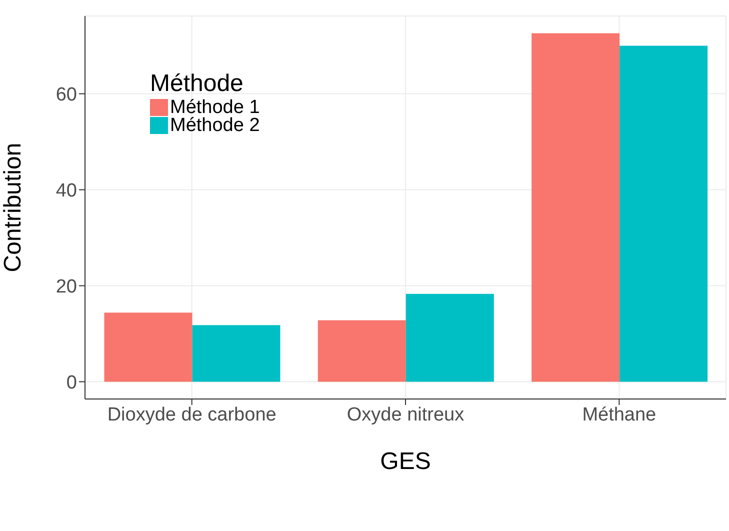  Describe the element at coordinates (197, 83) in the screenshot. I see `legend-title: Méthode` at that location.